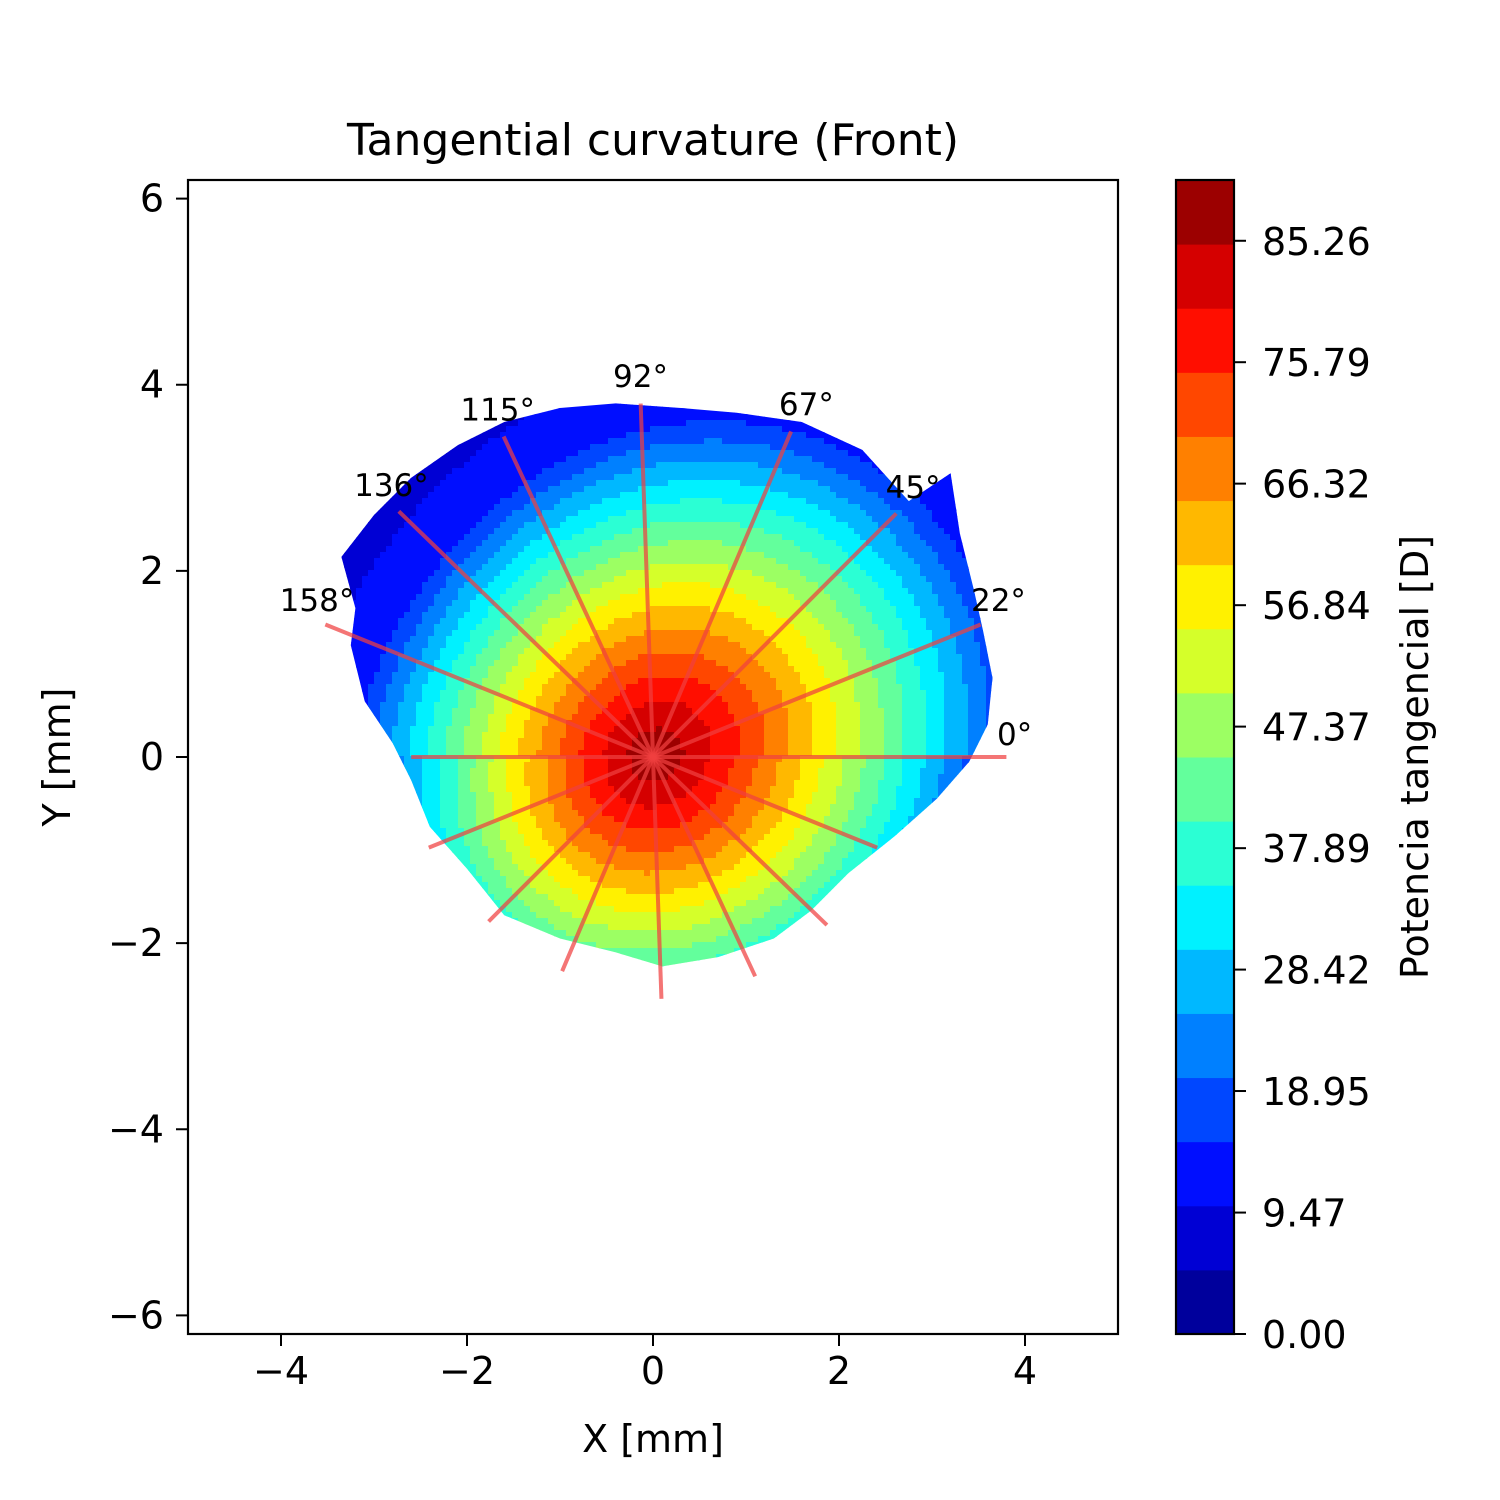  What do you see at coordinates (652, 140) in the screenshot?
I see `chart-title: Tangential curvature (Front)` at bounding box center [652, 140].